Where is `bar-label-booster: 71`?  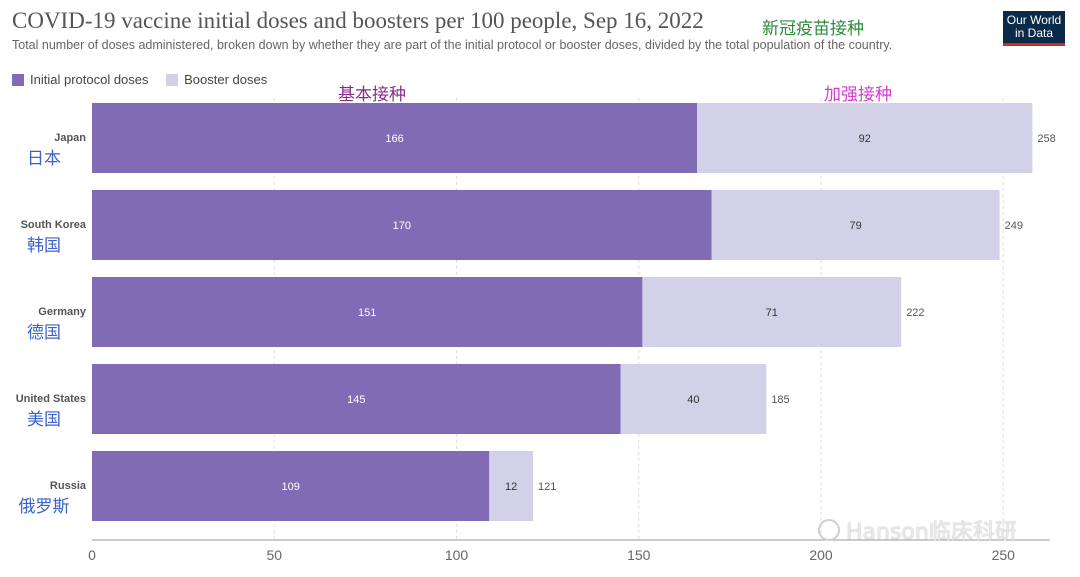 bar-label-booster: 71 is located at coordinates (772, 313).